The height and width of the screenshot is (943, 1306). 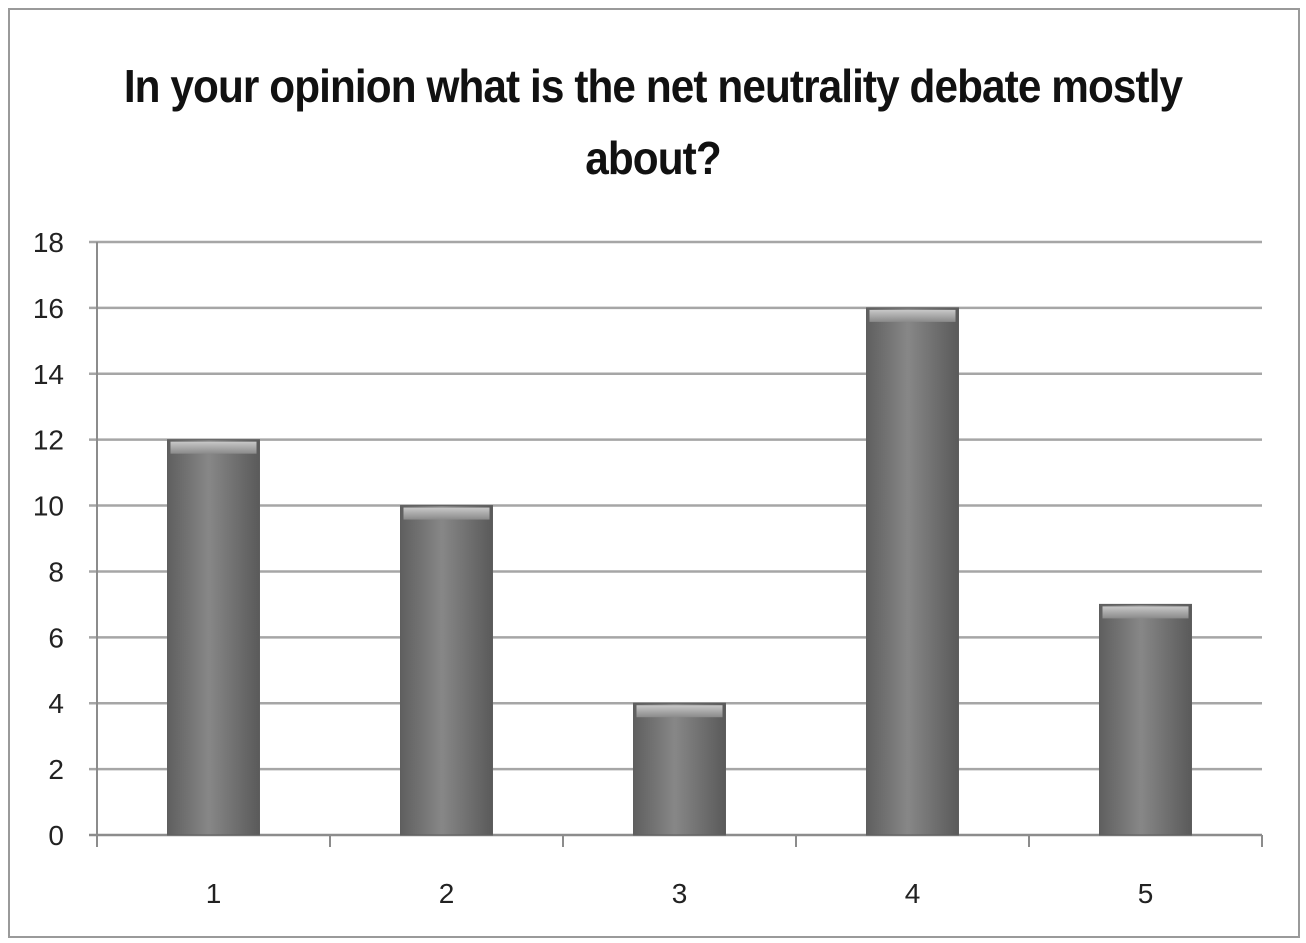 What do you see at coordinates (56, 835) in the screenshot?
I see `y-tick-label: 0` at bounding box center [56, 835].